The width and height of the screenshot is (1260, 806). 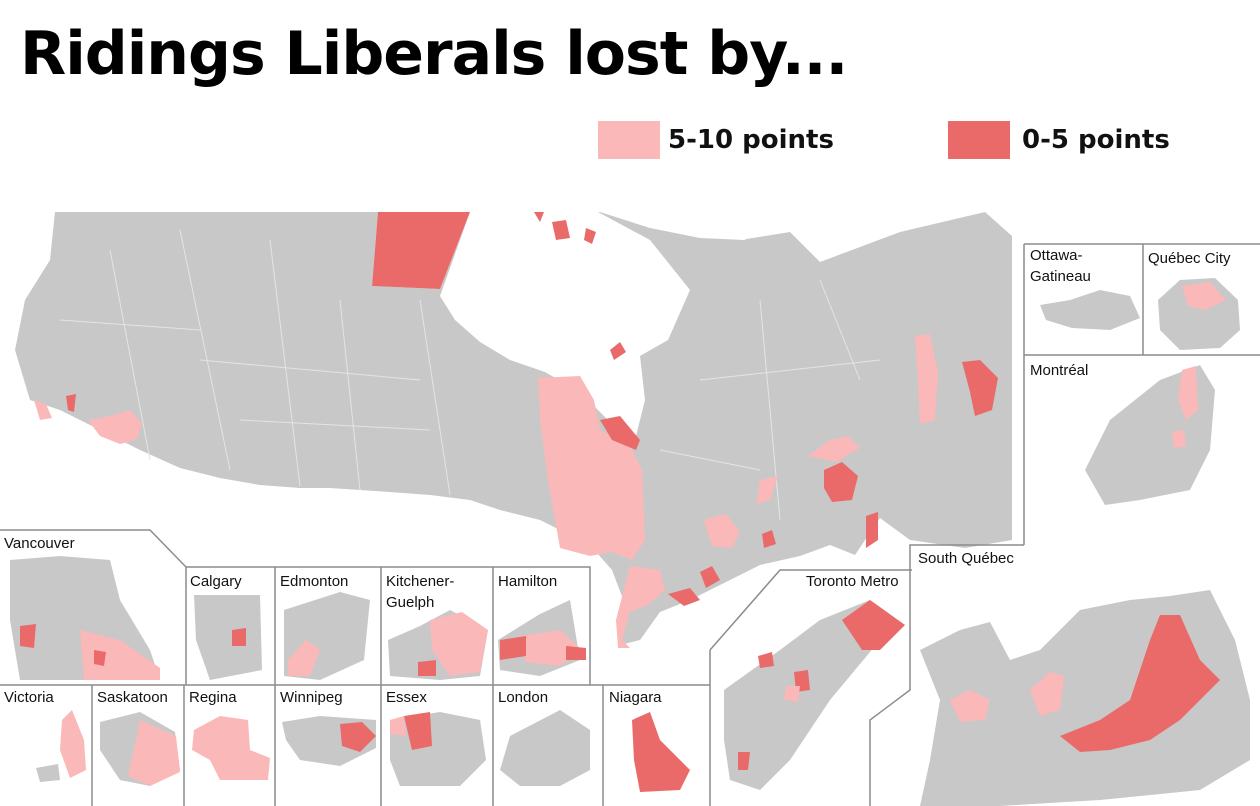 What do you see at coordinates (926, 379) in the screenshot?
I see `labrador-riding` at bounding box center [926, 379].